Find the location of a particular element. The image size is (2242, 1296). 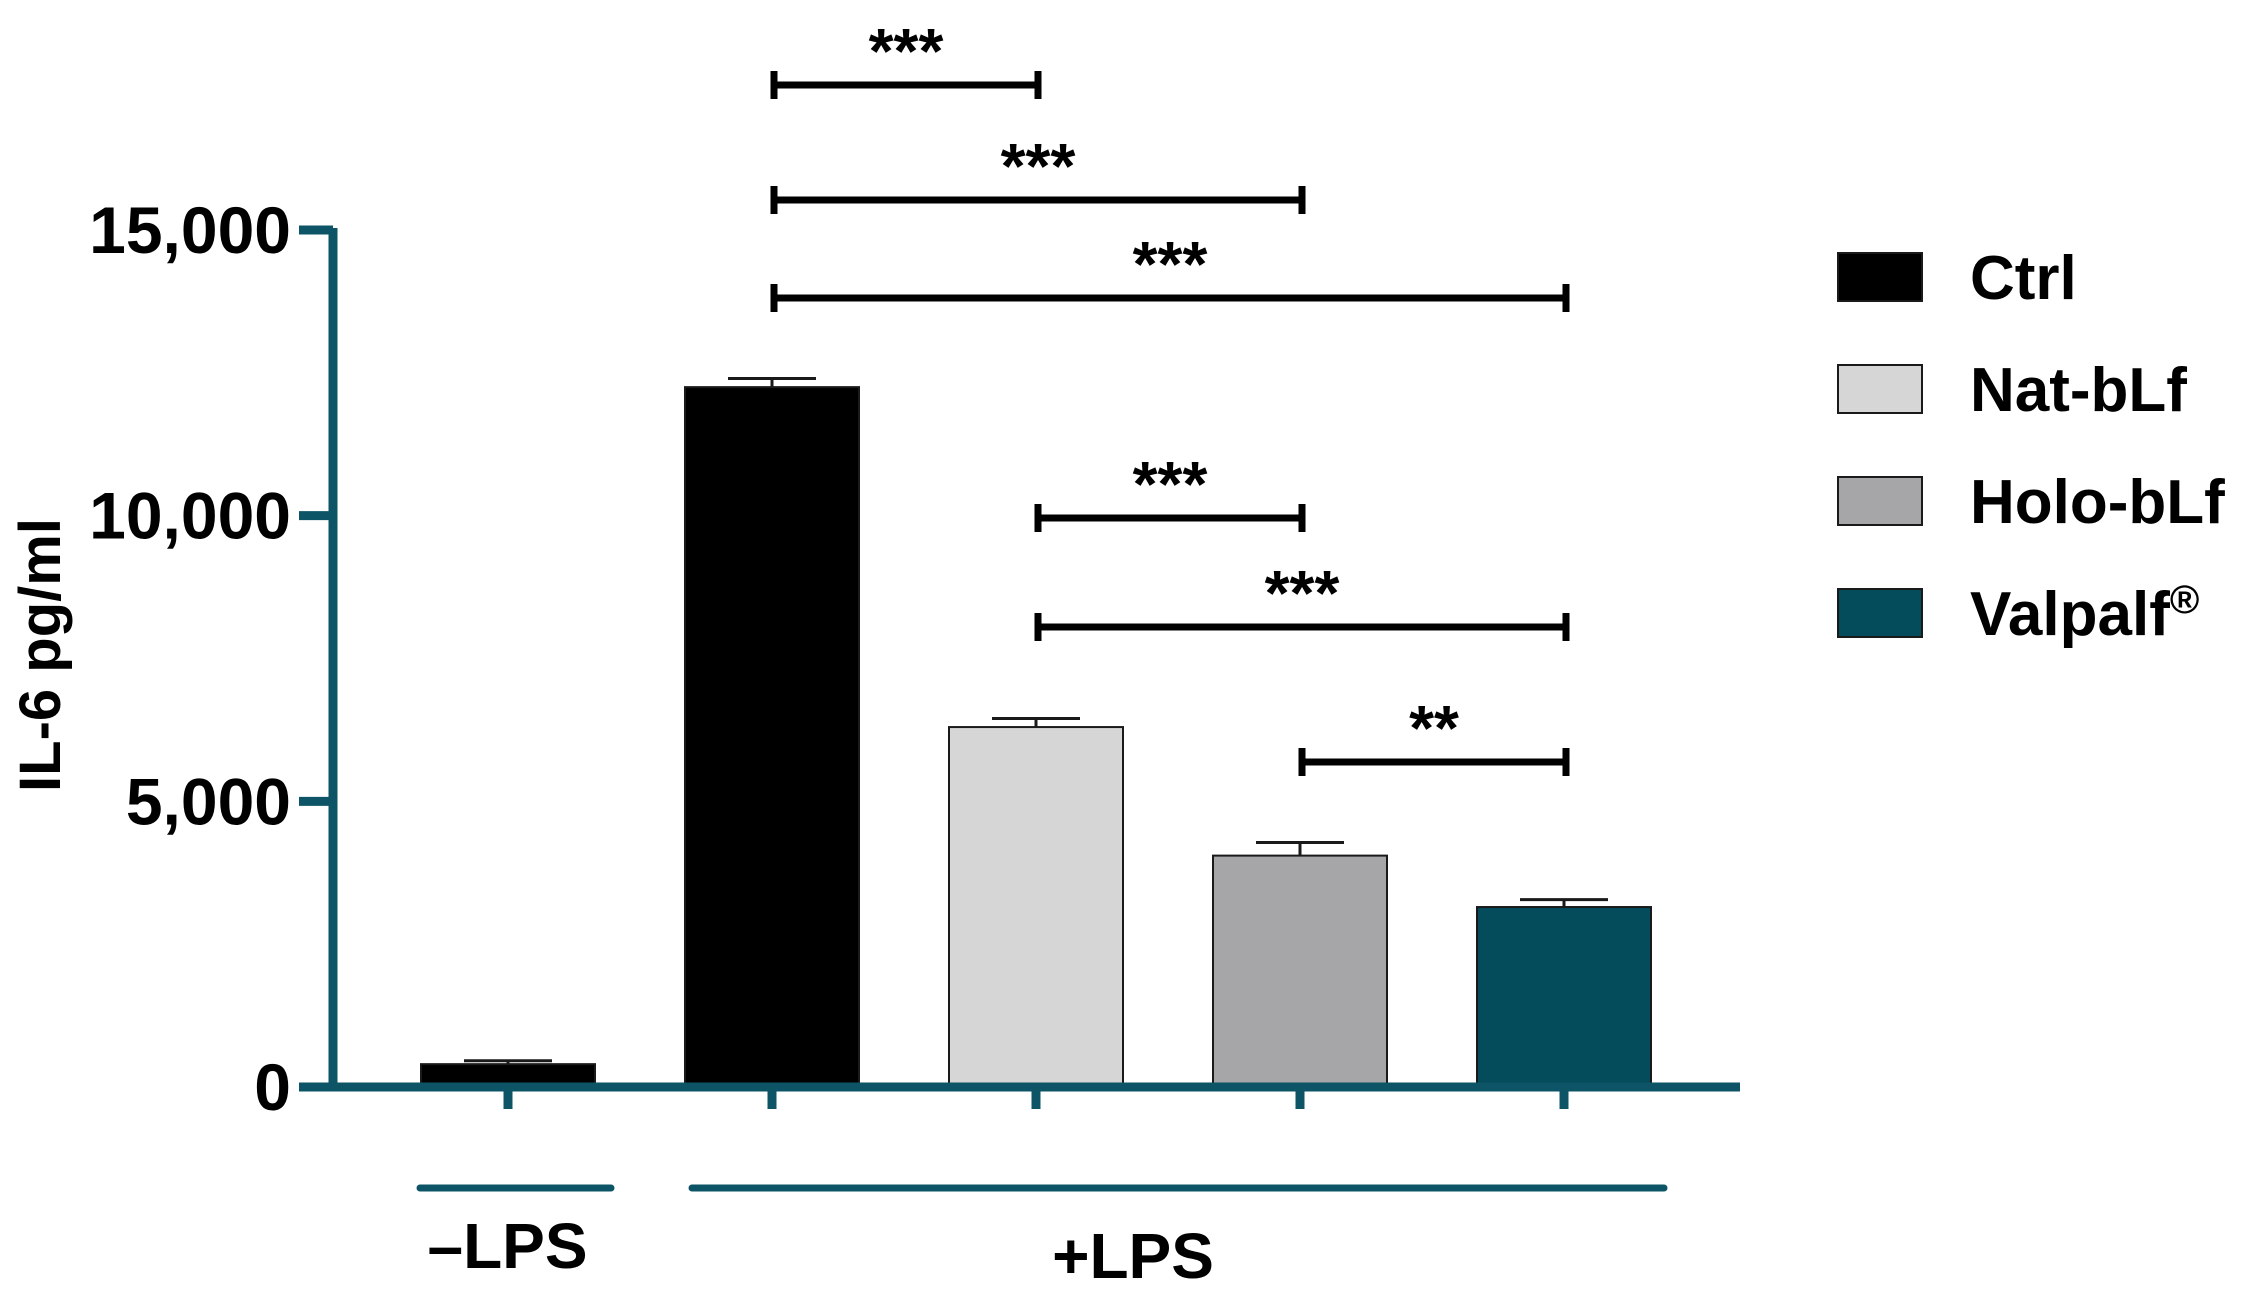

group-label: –LPS is located at coordinates (507, 1246).